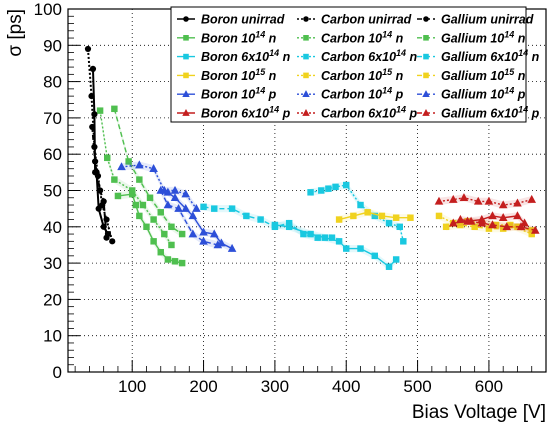 The image size is (550, 426). Describe the element at coordinates (239, 37) in the screenshot. I see `legend-label: Boron 1014 n` at that location.